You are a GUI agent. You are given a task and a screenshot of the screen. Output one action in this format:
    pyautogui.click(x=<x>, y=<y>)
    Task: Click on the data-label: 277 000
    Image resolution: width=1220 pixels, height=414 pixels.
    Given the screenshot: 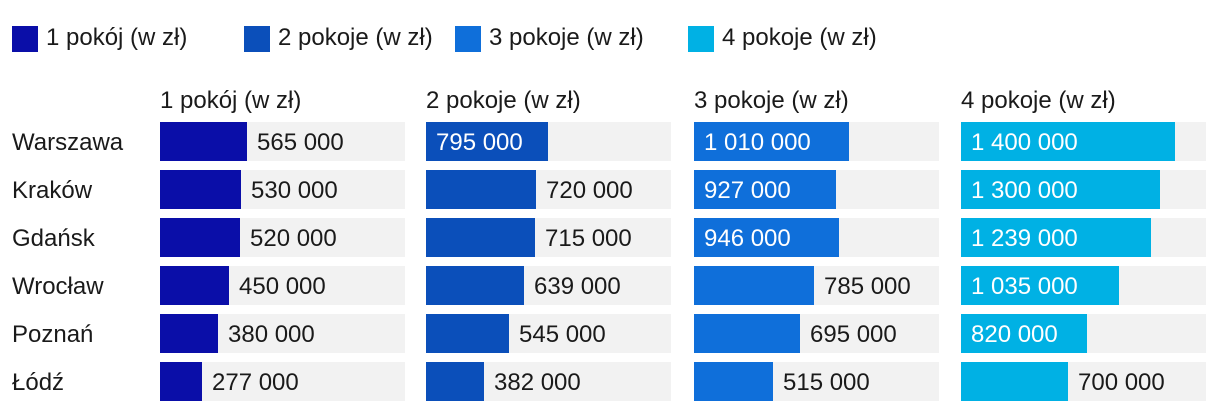 What is the action you would take?
    pyautogui.click(x=255, y=382)
    